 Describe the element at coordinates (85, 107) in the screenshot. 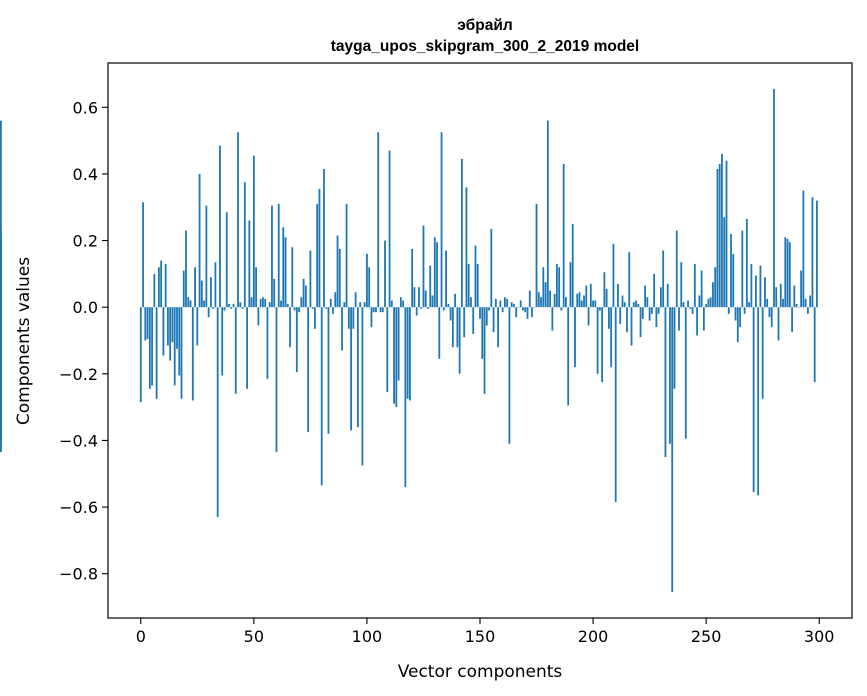

I see `y-tick-label: 0.6` at that location.